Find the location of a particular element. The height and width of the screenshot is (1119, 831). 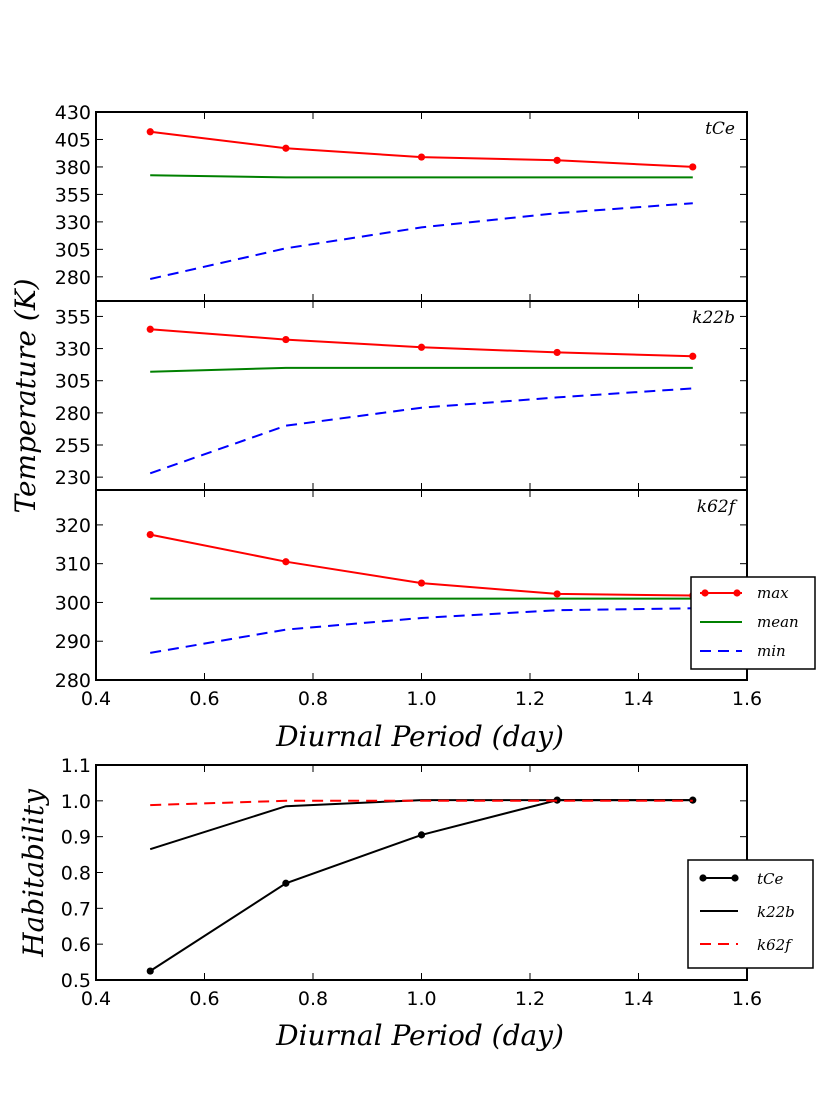

panel-tCe-ytick-label: 430 is located at coordinates (73, 113).